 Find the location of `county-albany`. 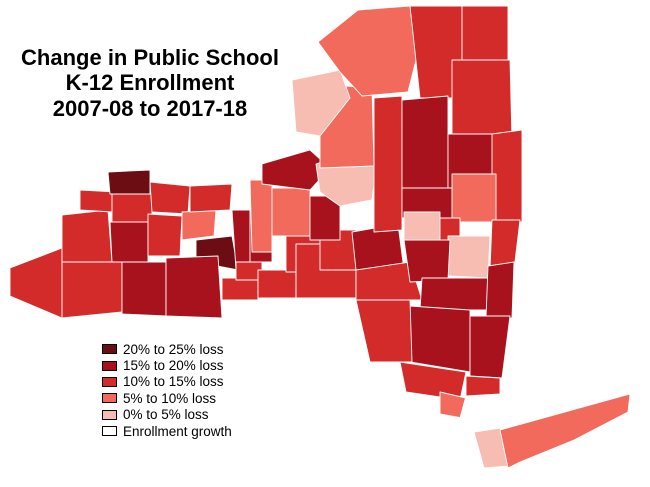

county-albany is located at coordinates (469, 257).